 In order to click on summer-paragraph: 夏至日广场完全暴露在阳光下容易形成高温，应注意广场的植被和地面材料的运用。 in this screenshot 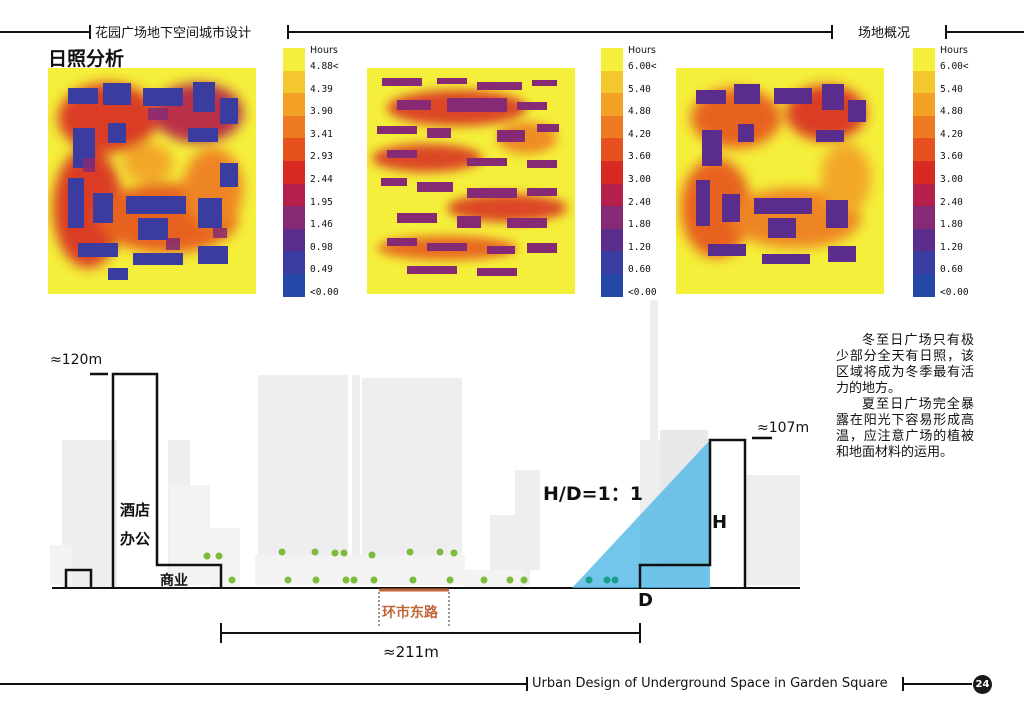, I will do `click(905, 428)`.